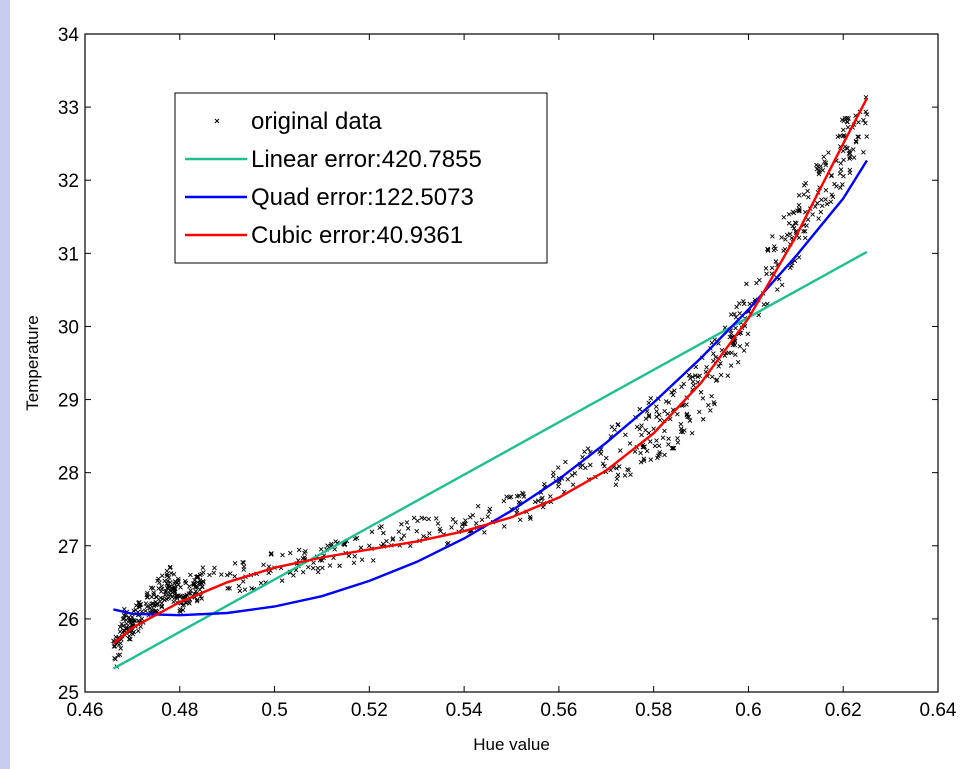 Image resolution: width=963 pixels, height=769 pixels. I want to click on y-tick-label: 31, so click(68, 254).